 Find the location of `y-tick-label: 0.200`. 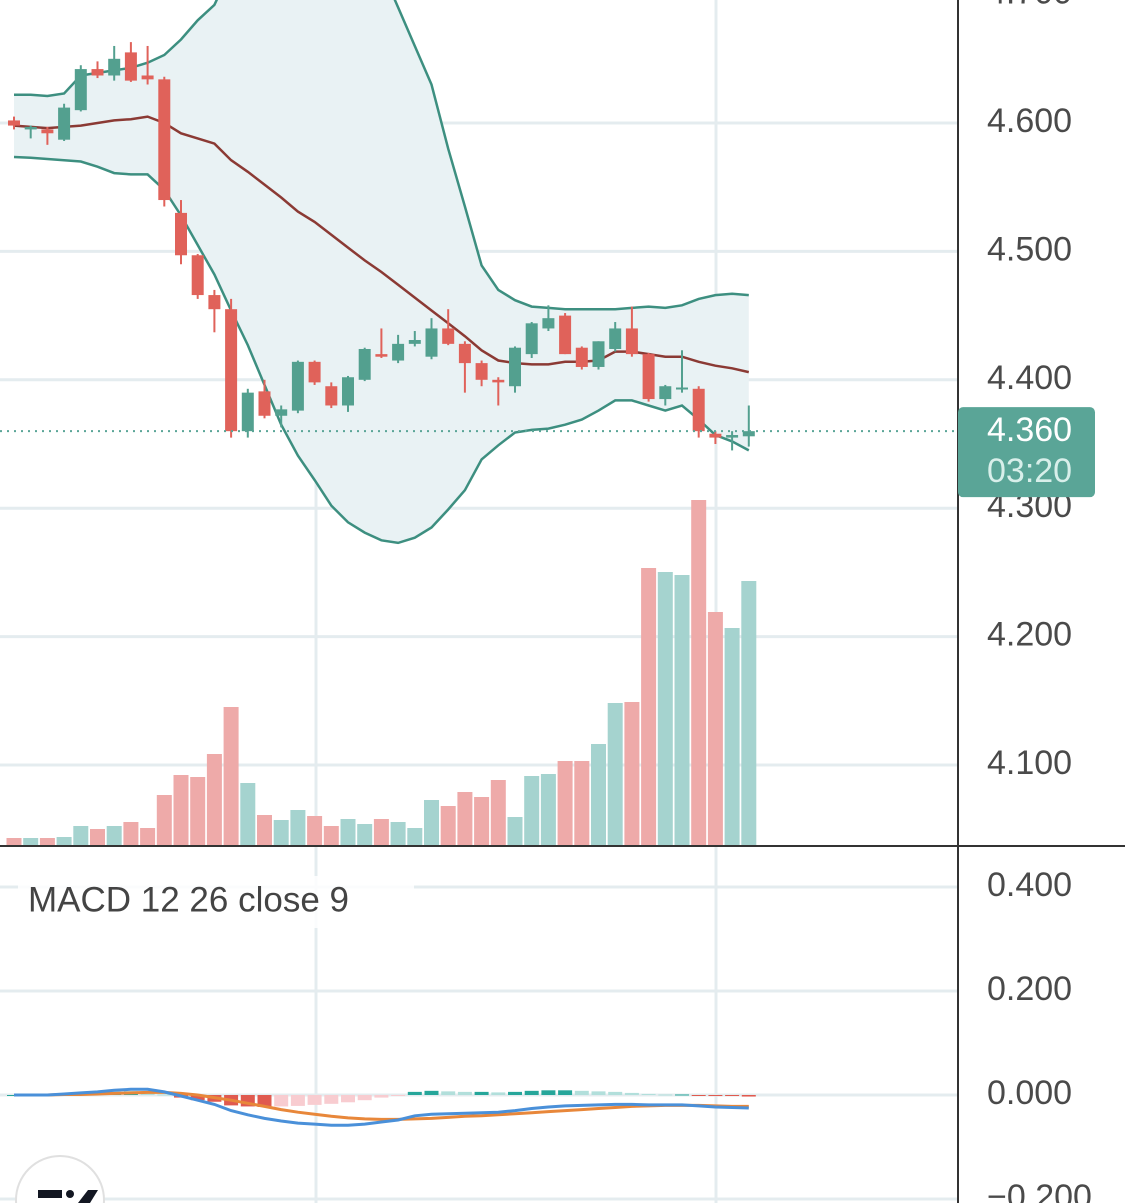

y-tick-label: 0.200 is located at coordinates (1029, 989).